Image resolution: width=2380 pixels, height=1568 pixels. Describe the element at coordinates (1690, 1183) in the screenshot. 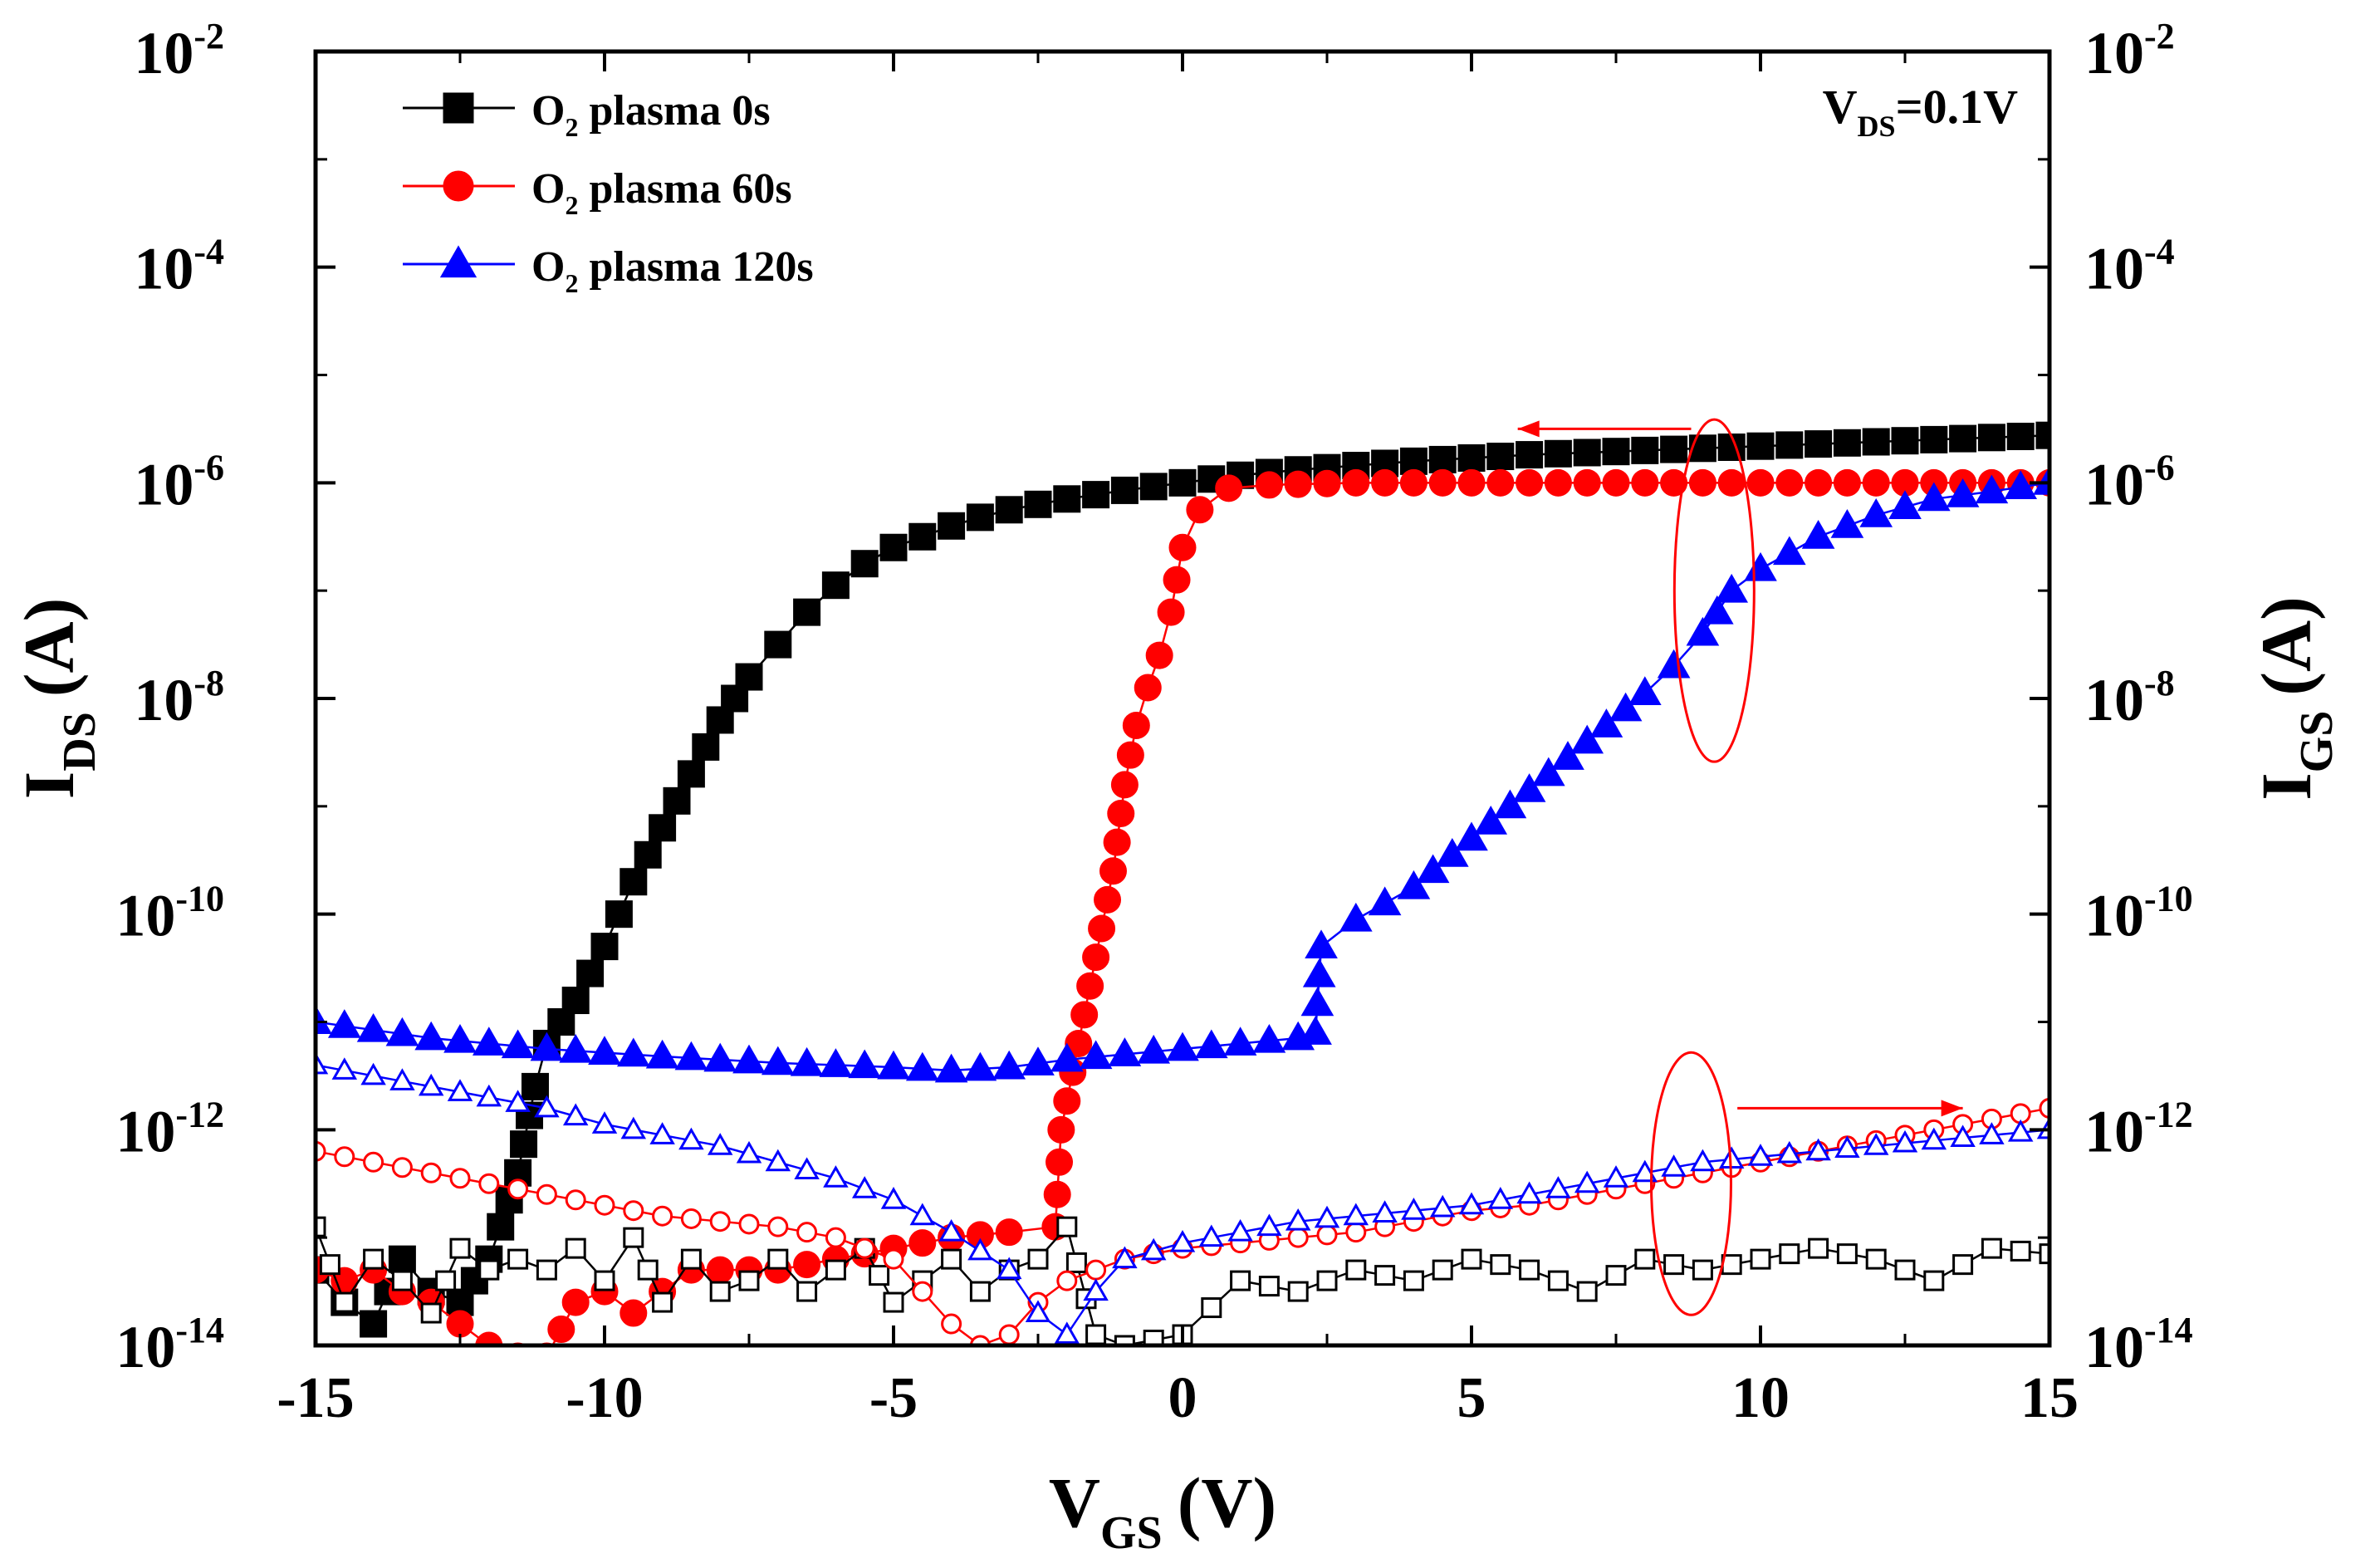

I see `guide-ellipse` at that location.